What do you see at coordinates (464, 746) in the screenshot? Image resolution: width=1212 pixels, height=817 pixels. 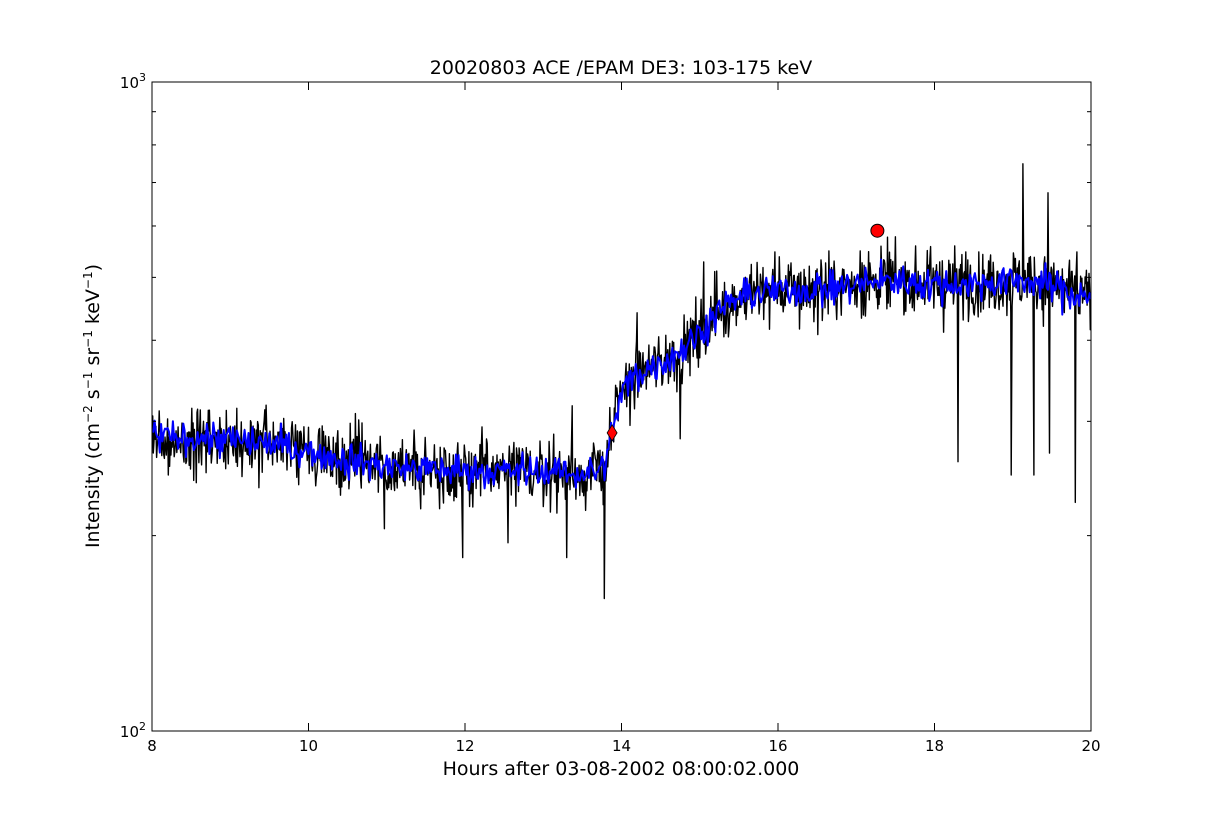 I see `x-tick-label: 12` at bounding box center [464, 746].